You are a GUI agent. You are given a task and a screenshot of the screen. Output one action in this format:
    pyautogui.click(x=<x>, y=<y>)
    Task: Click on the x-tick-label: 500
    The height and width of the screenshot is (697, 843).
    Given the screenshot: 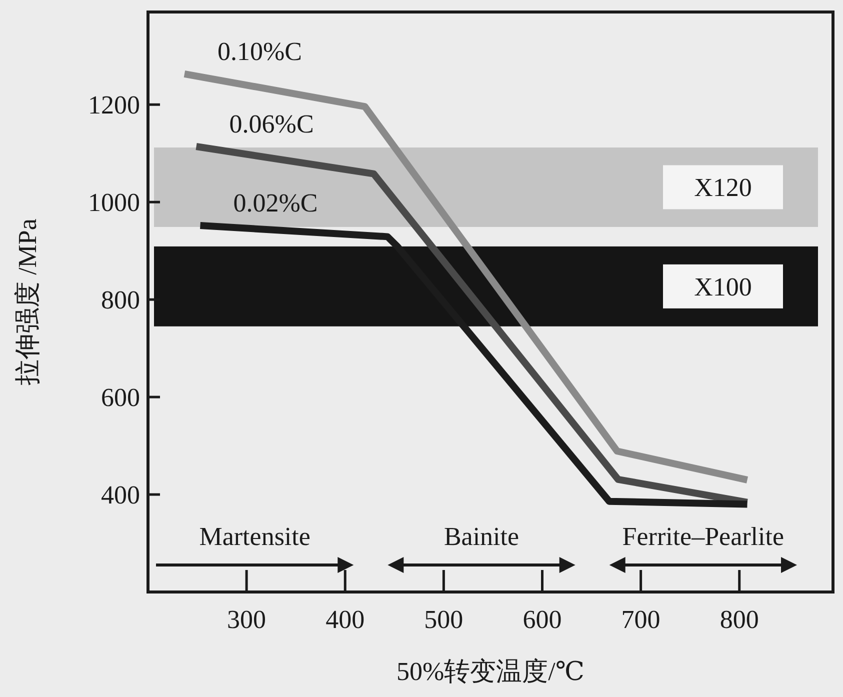 What is the action you would take?
    pyautogui.click(x=444, y=619)
    